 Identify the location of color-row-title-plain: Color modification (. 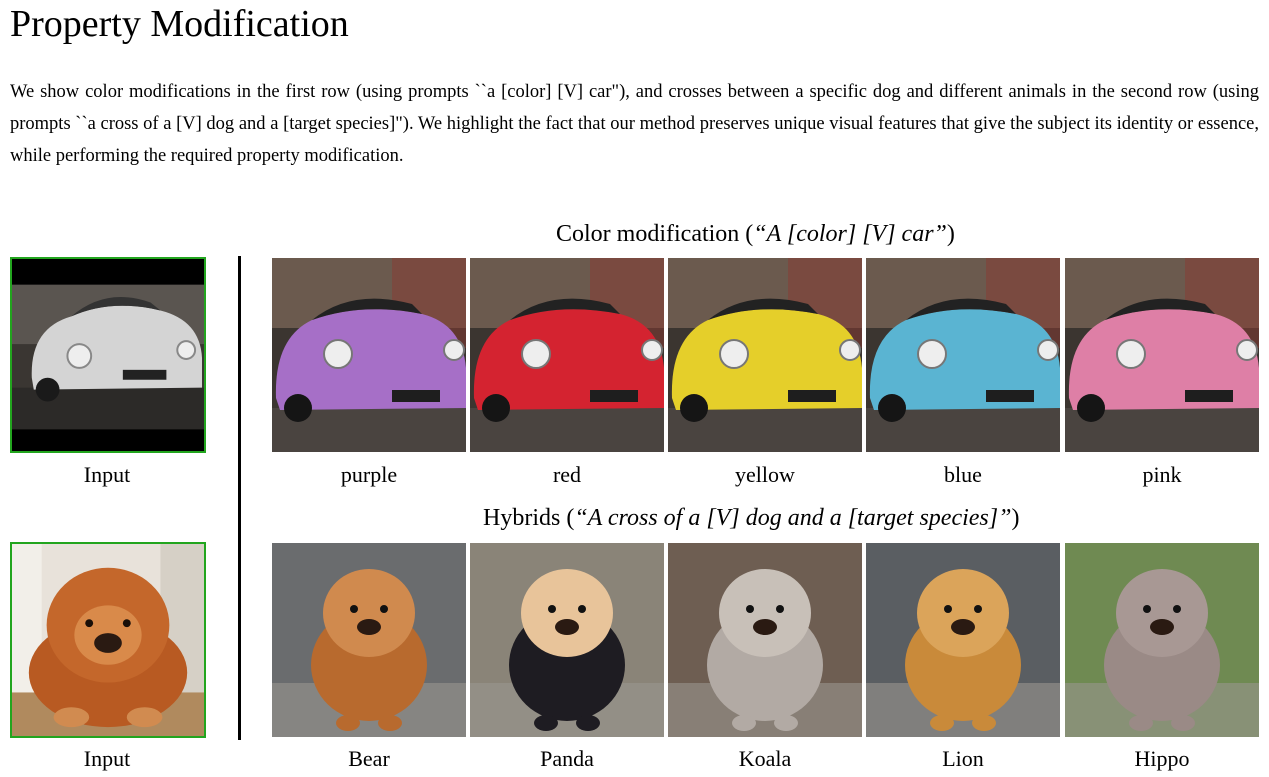
(655, 234).